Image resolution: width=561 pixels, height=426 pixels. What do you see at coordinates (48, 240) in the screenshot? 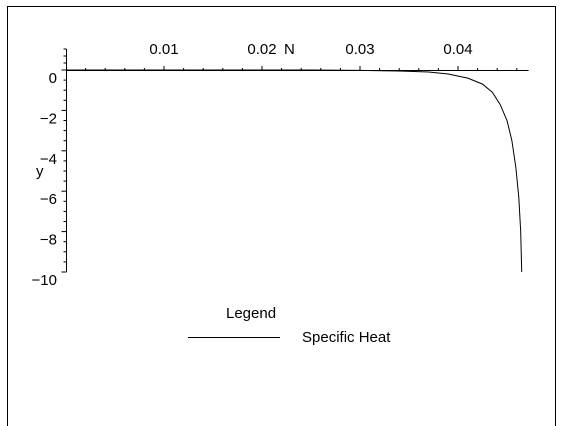
I see `y-tick-label: −8` at bounding box center [48, 240].